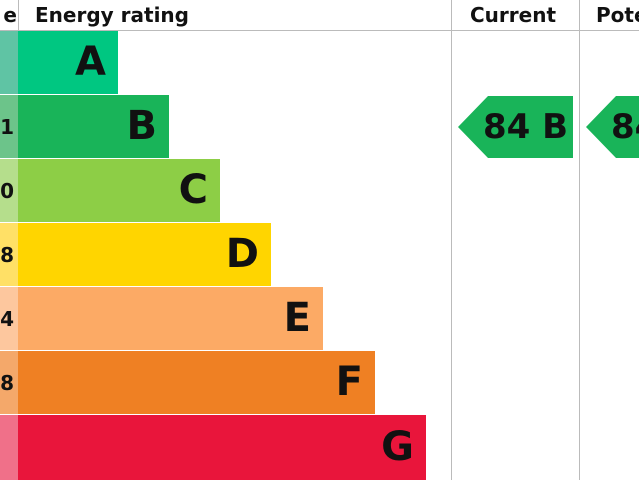  I want to click on rating-letter: B, so click(142, 126).